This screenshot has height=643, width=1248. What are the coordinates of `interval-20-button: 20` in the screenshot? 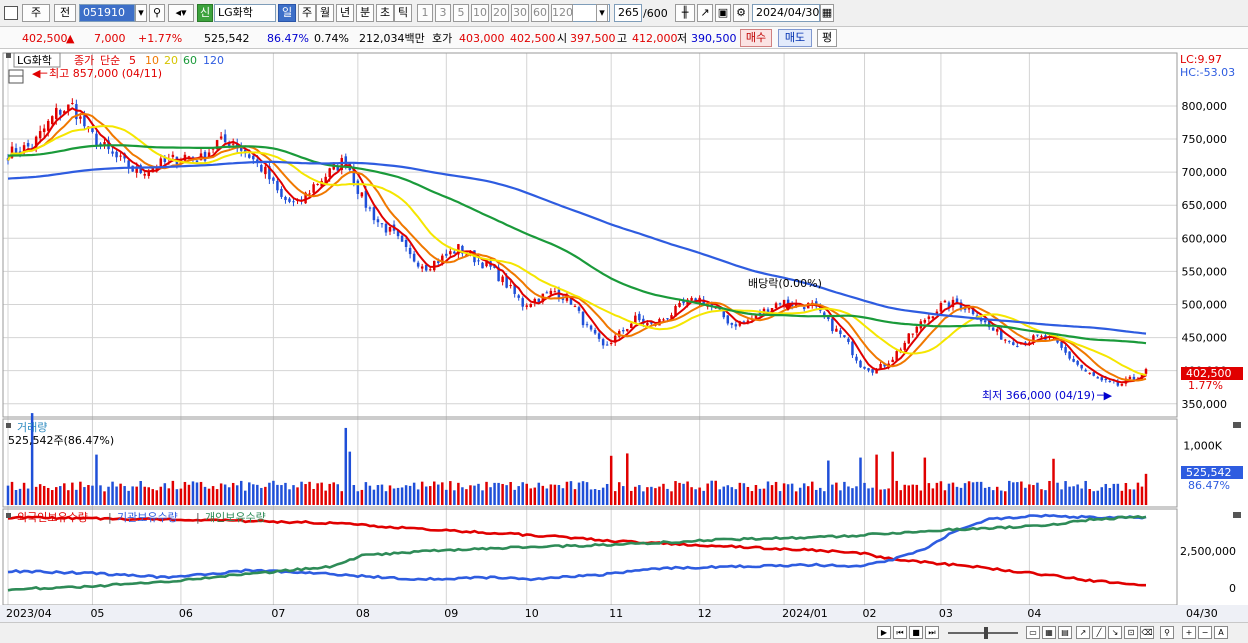 It's located at (500, 13).